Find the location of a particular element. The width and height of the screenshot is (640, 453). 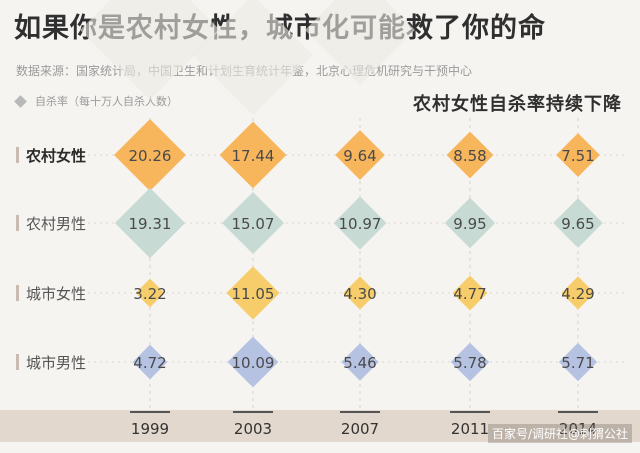

data-label: 5.46 is located at coordinates (359, 363).